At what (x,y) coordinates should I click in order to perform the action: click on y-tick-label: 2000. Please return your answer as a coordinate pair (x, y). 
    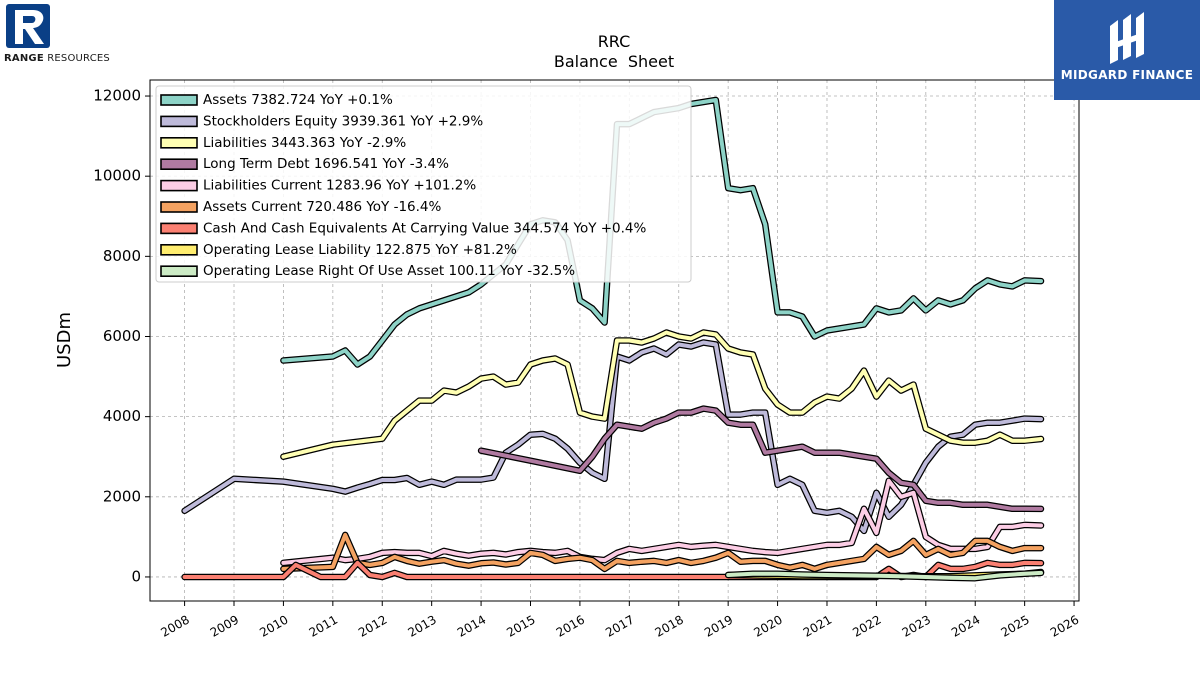
    Looking at the image, I should click on (122, 496).